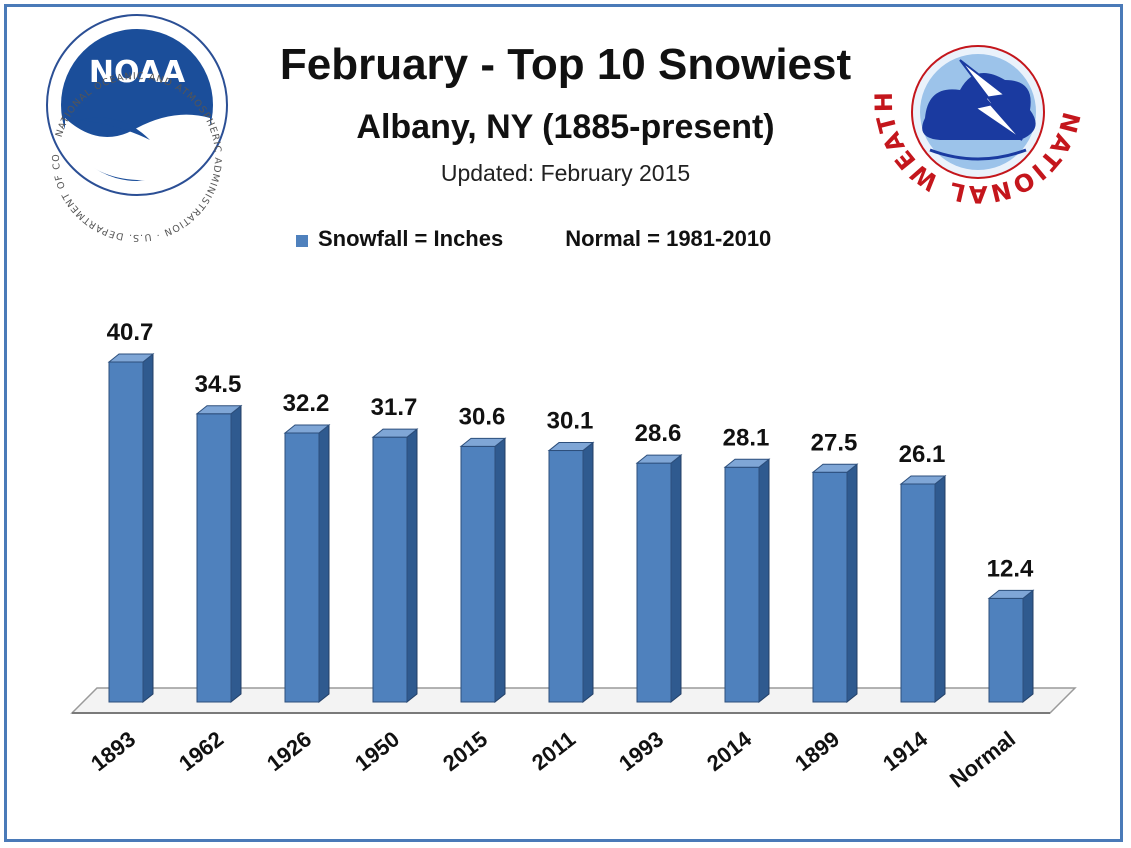  I want to click on data-label: 32.2, so click(306, 403).